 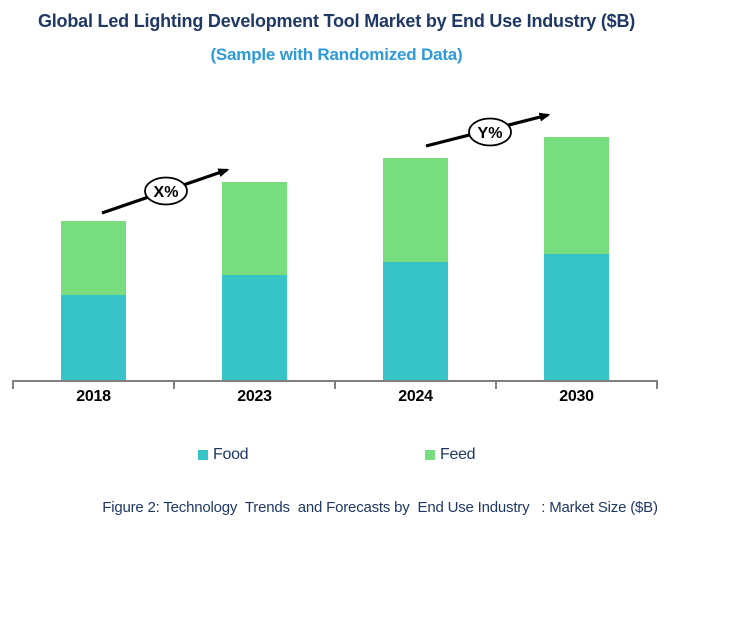 I want to click on legend-item-feed: Feed, so click(x=450, y=454).